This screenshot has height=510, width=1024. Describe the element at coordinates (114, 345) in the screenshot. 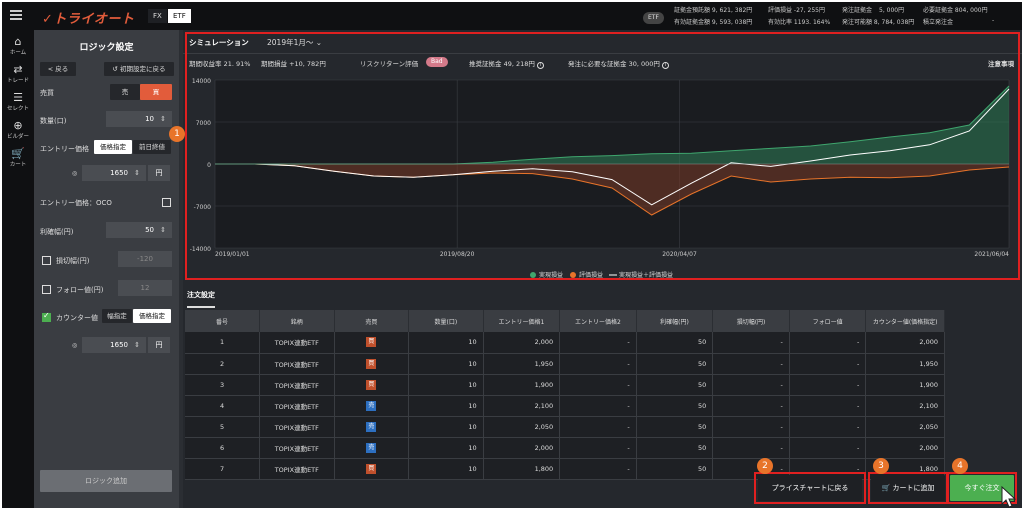

I see `counter-price-input: 1650 ⇕` at that location.